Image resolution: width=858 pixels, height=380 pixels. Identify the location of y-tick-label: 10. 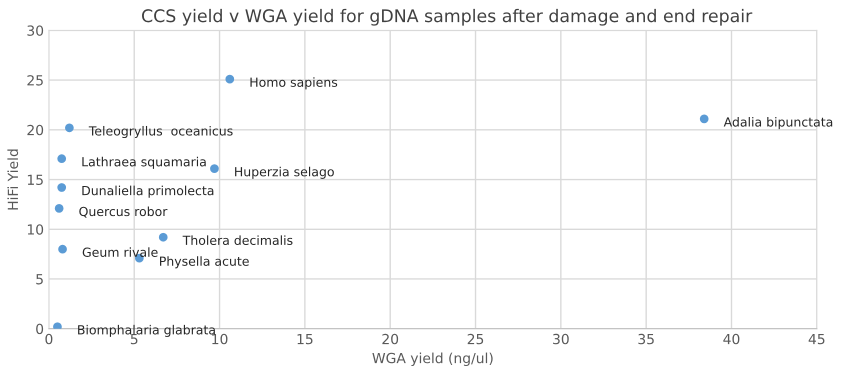
(36, 229).